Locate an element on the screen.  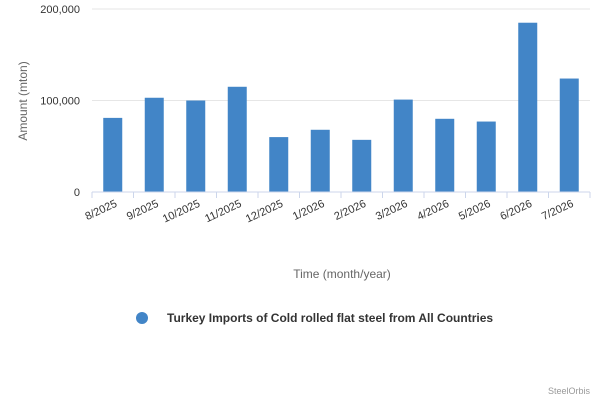
x-tick-label: 10/2025 is located at coordinates (181, 212).